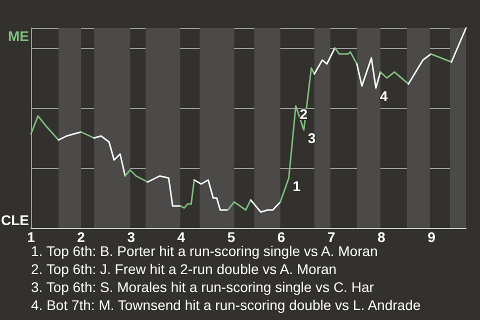 The width and height of the screenshot is (480, 320). I want to click on x-tick-label: 3, so click(131, 237).